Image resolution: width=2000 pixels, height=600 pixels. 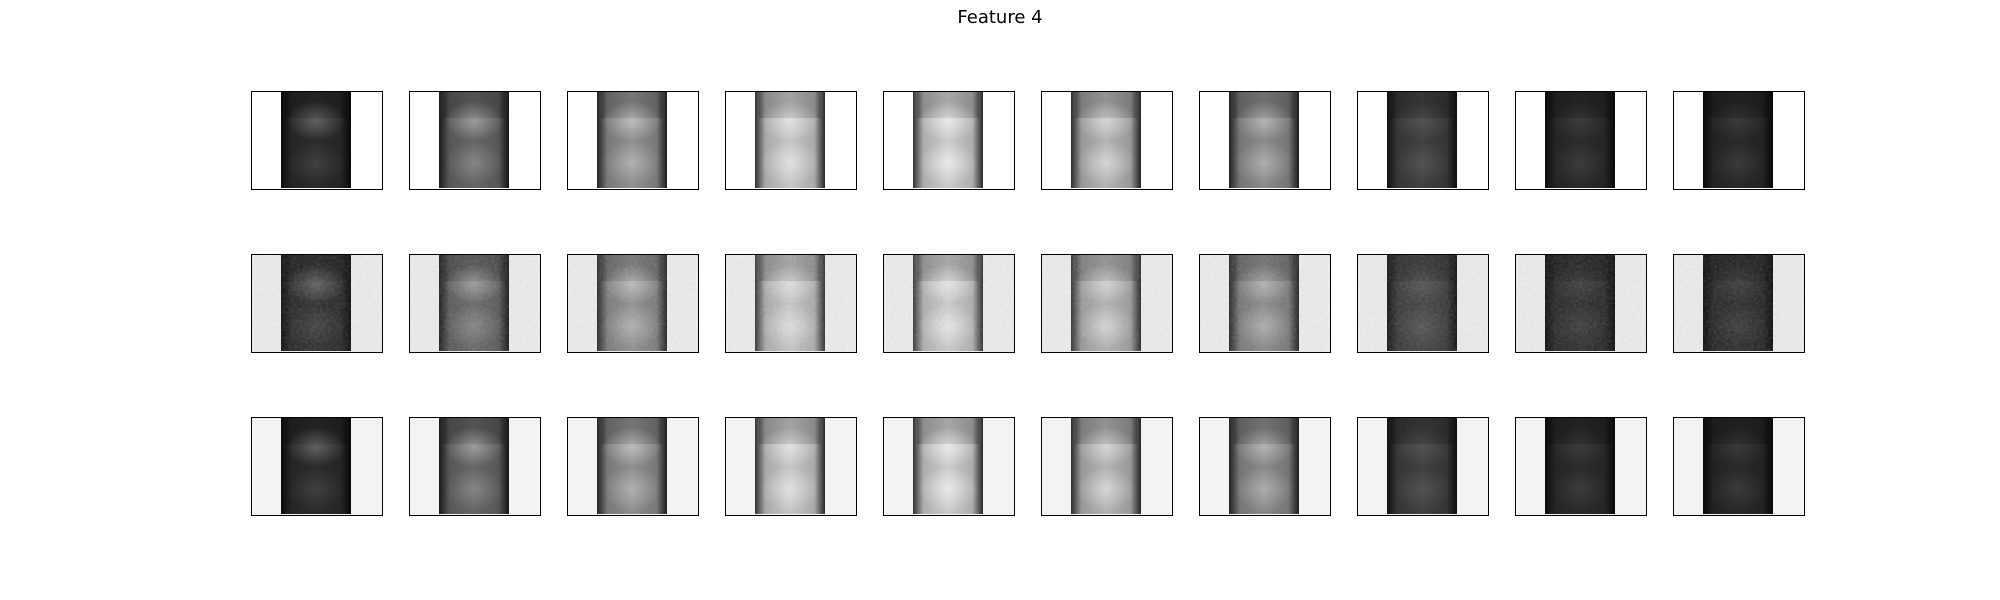 What do you see at coordinates (1000, 17) in the screenshot?
I see `figure-title: Feature 4` at bounding box center [1000, 17].